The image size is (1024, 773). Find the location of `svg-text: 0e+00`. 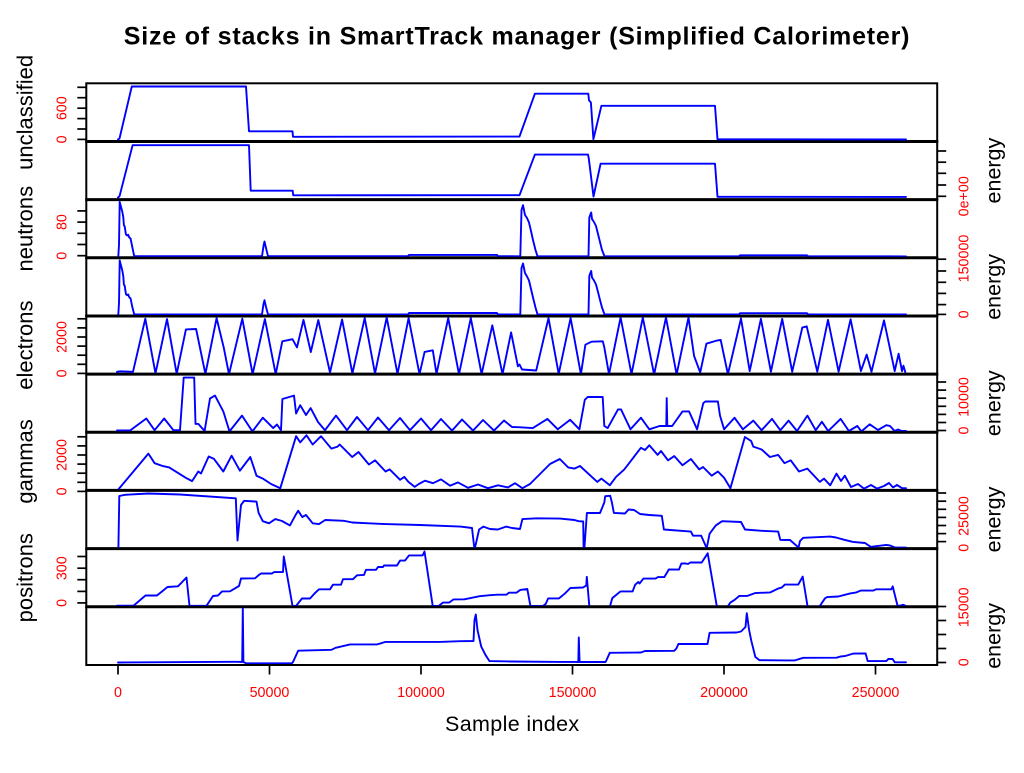

svg-text: 0e+00 is located at coordinates (964, 196).